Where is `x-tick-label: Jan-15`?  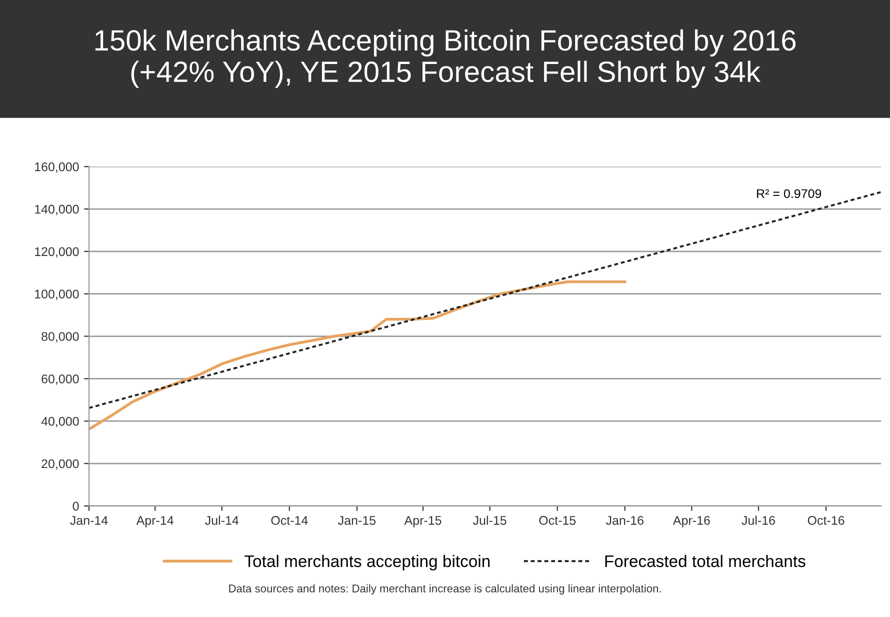 x-tick-label: Jan-15 is located at coordinates (357, 520).